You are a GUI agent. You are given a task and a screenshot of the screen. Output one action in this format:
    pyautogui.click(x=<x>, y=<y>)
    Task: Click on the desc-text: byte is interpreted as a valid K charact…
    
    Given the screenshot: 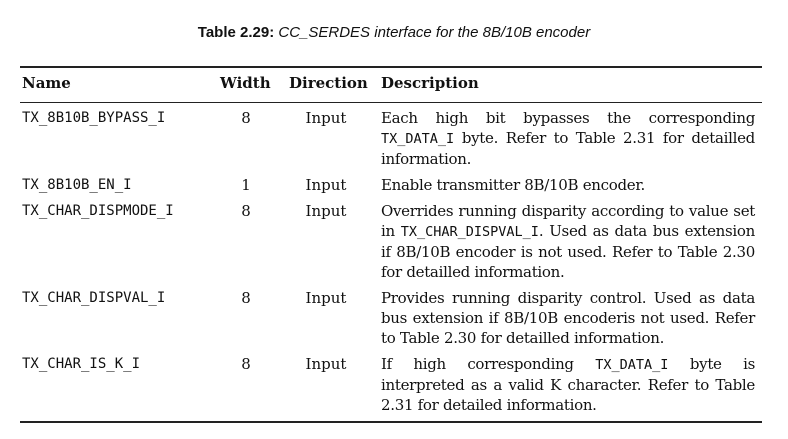 What is the action you would take?
    pyautogui.click(x=568, y=384)
    